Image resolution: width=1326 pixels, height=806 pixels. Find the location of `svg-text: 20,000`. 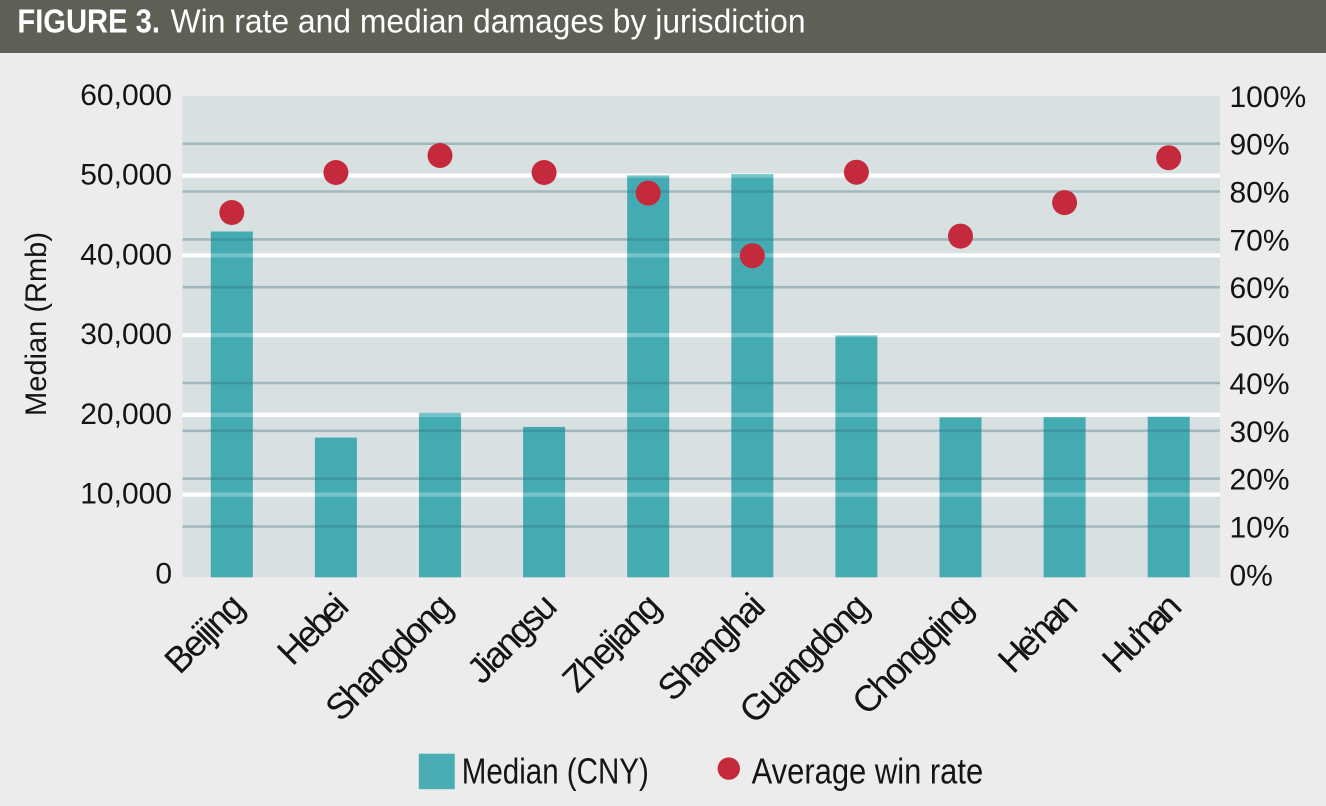

svg-text: 20,000 is located at coordinates (126, 414).